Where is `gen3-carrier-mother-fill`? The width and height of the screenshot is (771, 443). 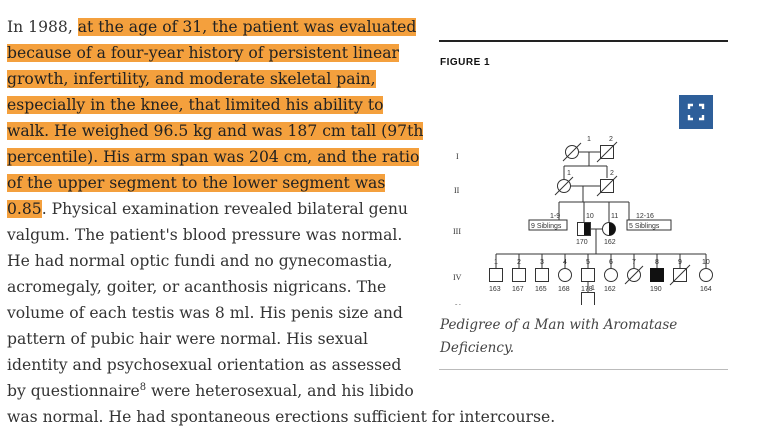
gen3-carrier-mother-fill is located at coordinates (612, 229).